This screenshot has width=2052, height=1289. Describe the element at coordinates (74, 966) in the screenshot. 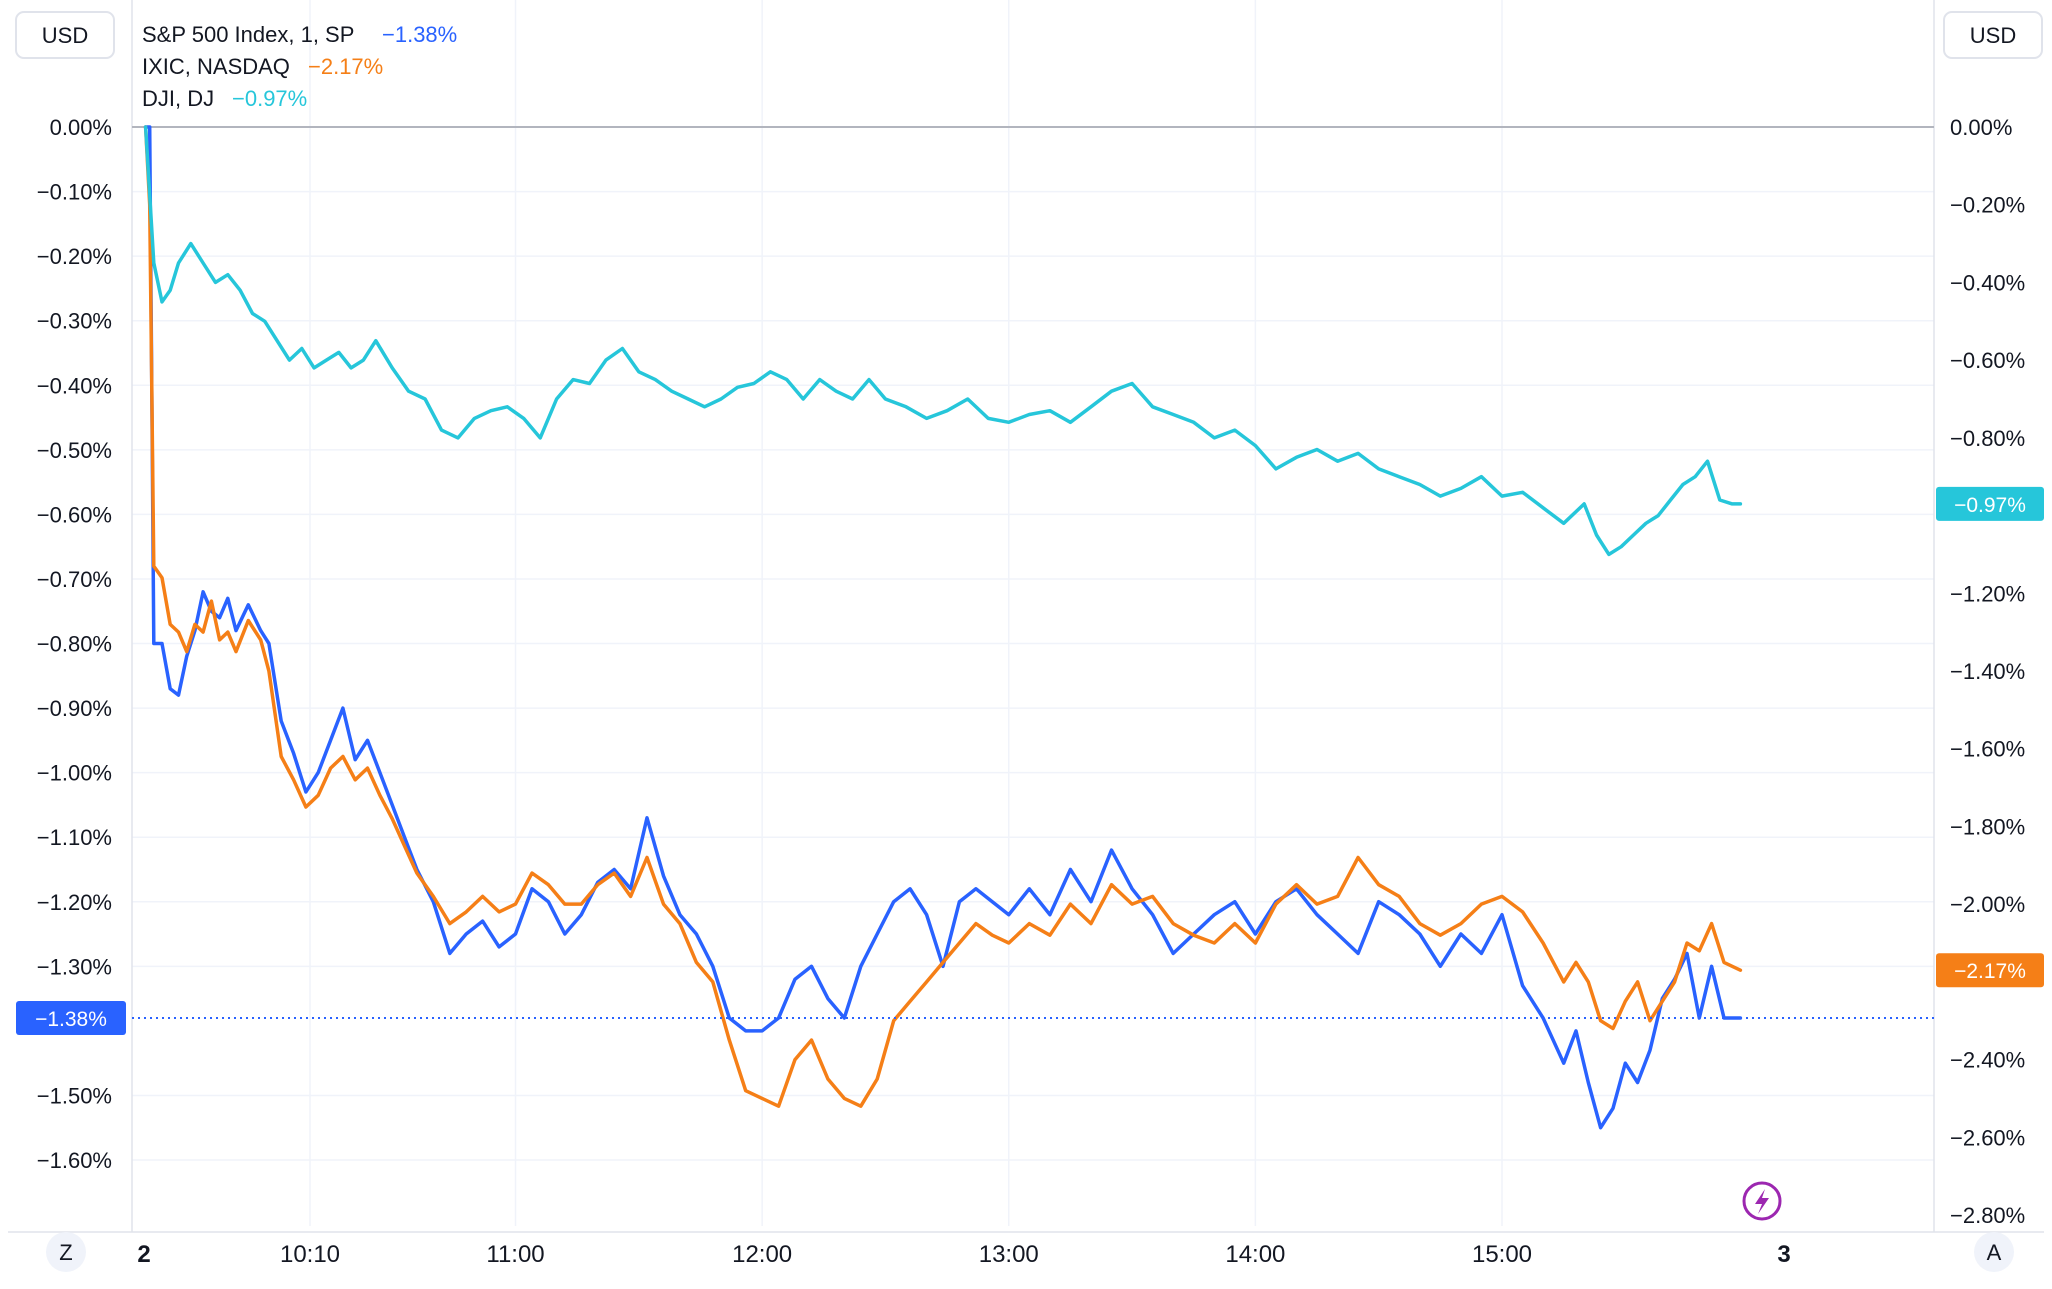

I see `left-axis-tick-label: −1.30%` at that location.